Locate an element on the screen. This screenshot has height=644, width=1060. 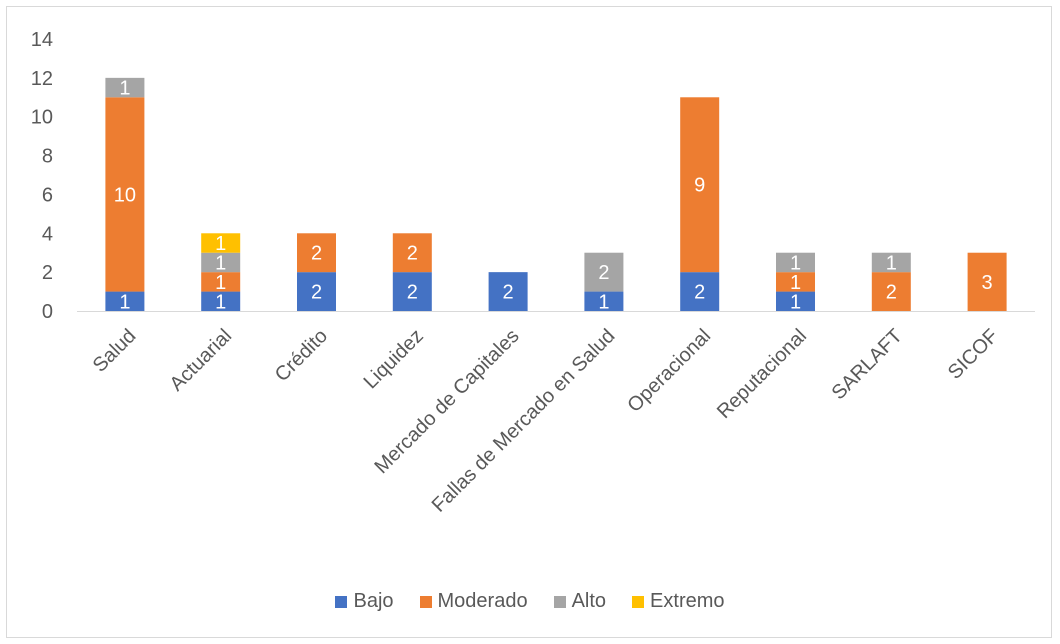
bar-reputacional-bajo is located at coordinates (795, 301).